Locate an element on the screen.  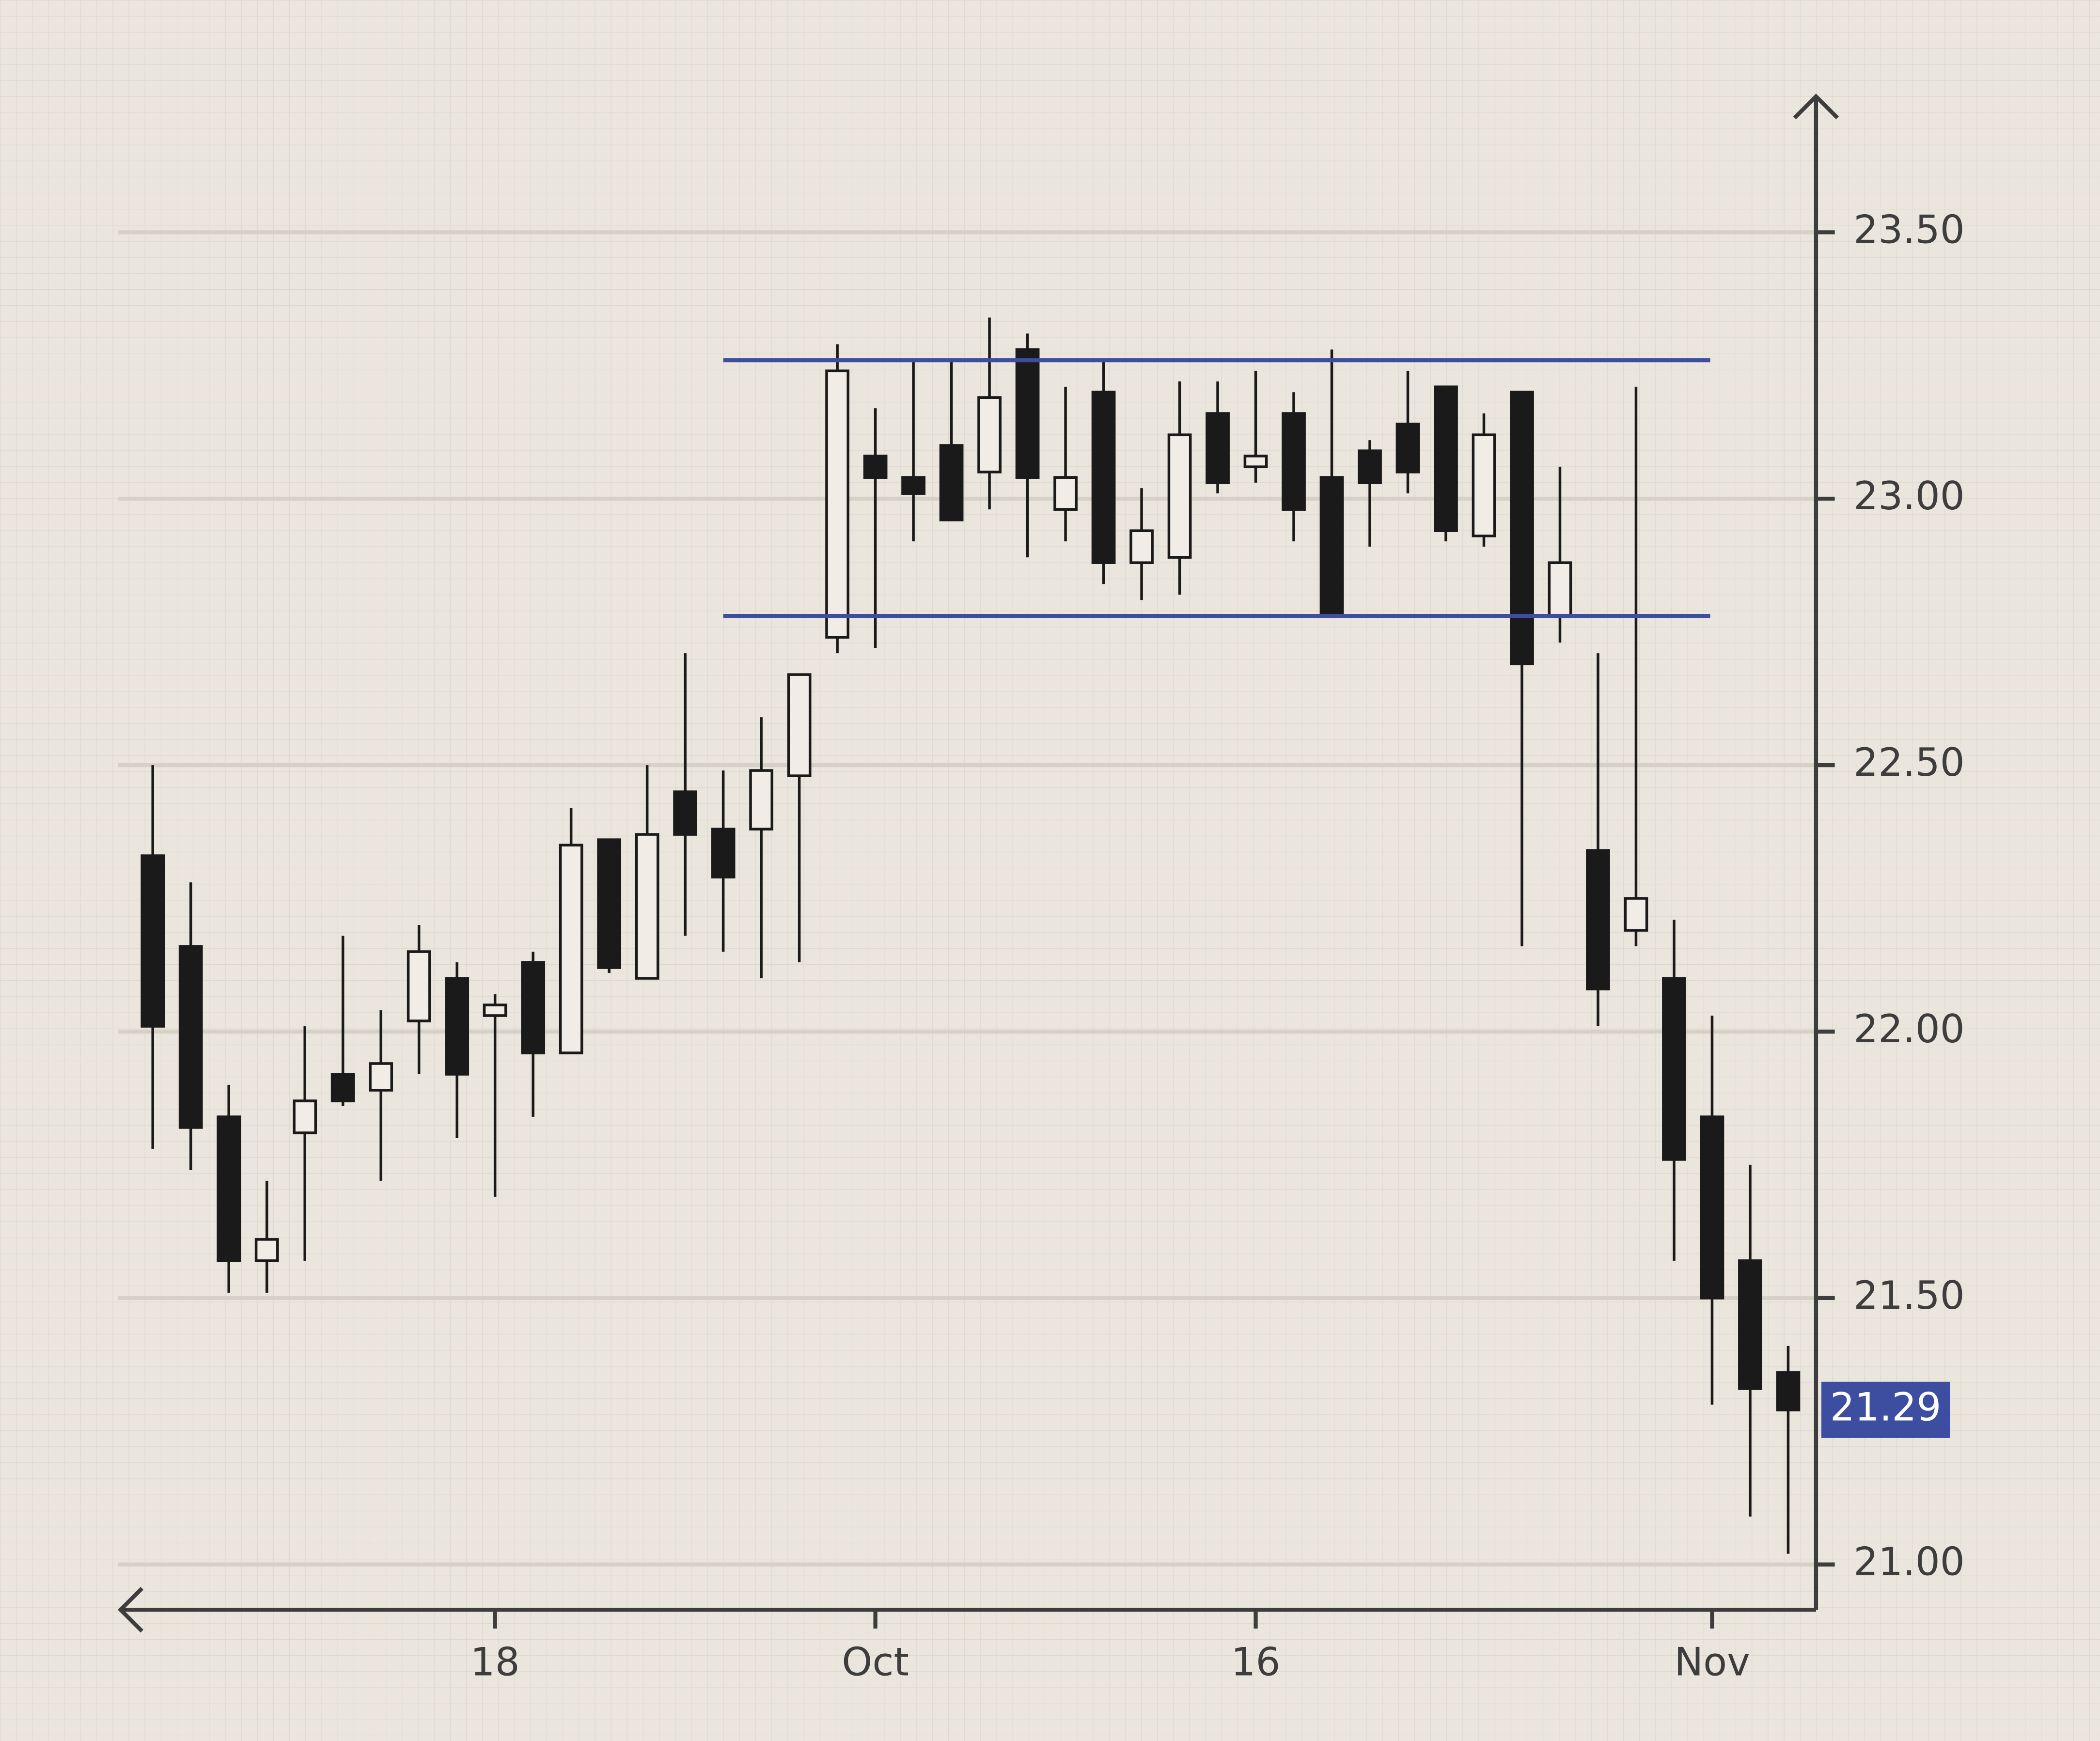
y-tick-label: 23.50 is located at coordinates (1908, 230).